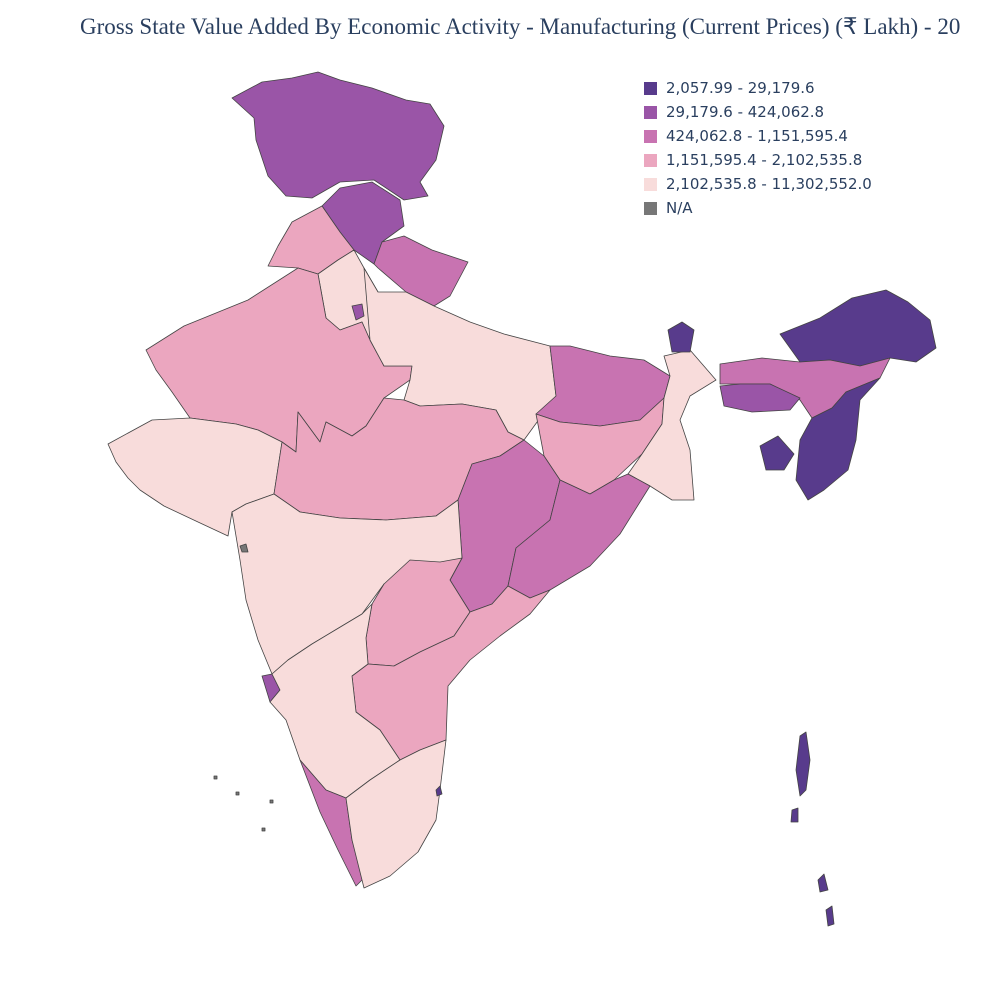  What do you see at coordinates (764, 160) in the screenshot?
I see `legend-label: 1,151,595.4 - 2,102,535.8` at bounding box center [764, 160].